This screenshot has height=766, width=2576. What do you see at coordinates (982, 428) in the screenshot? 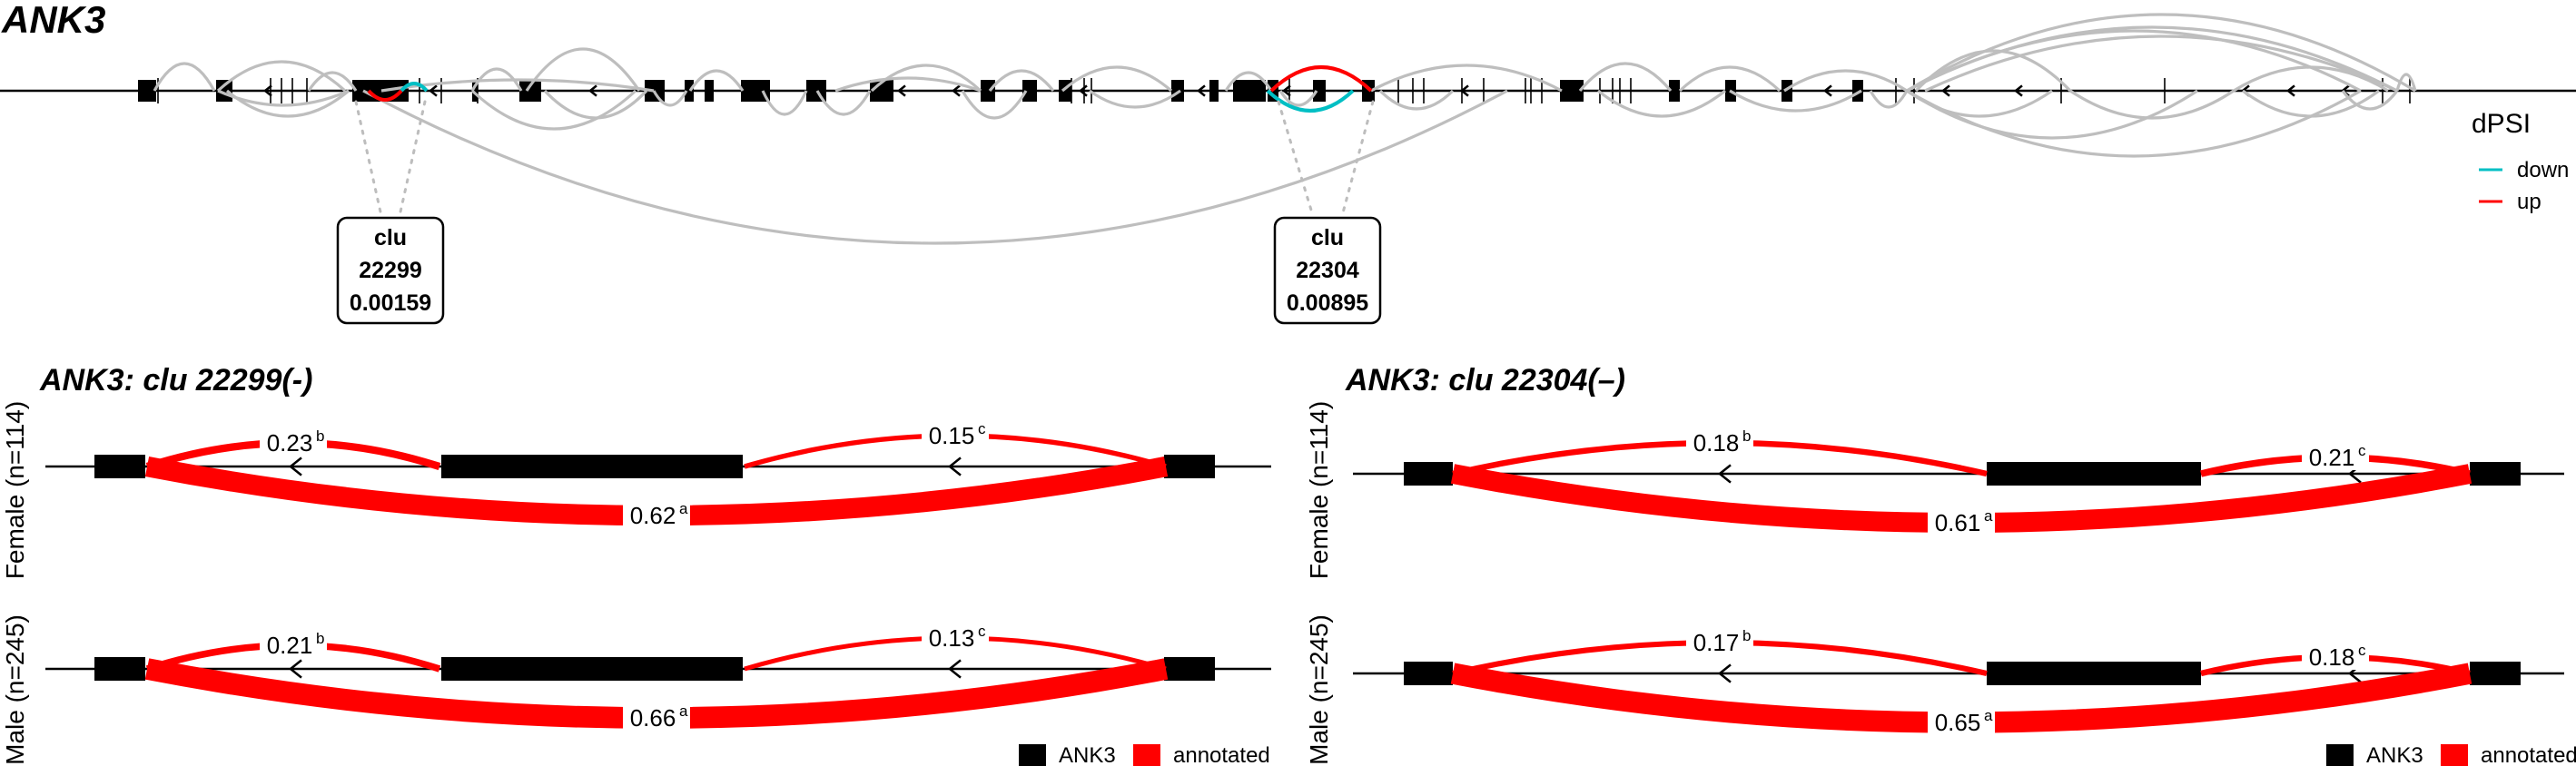
I see `junction-annotation-letter: c` at bounding box center [982, 428].